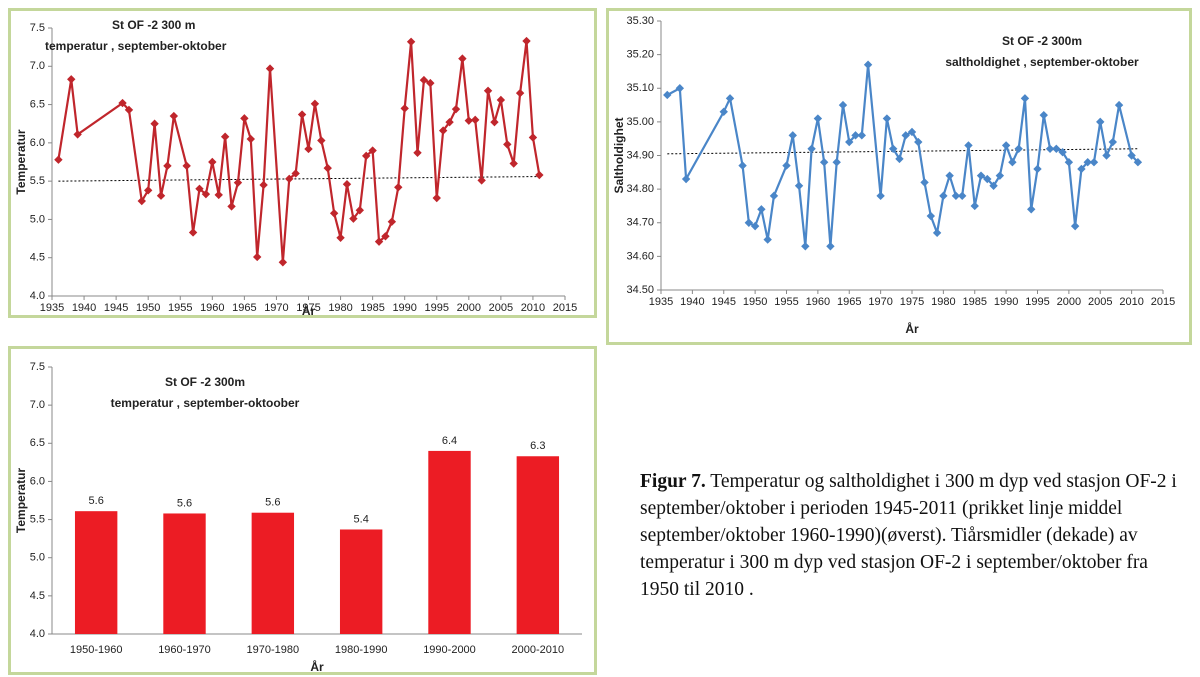 The image size is (1200, 677). Describe the element at coordinates (1131, 302) in the screenshot. I see `x-tick-label: 2010` at that location.